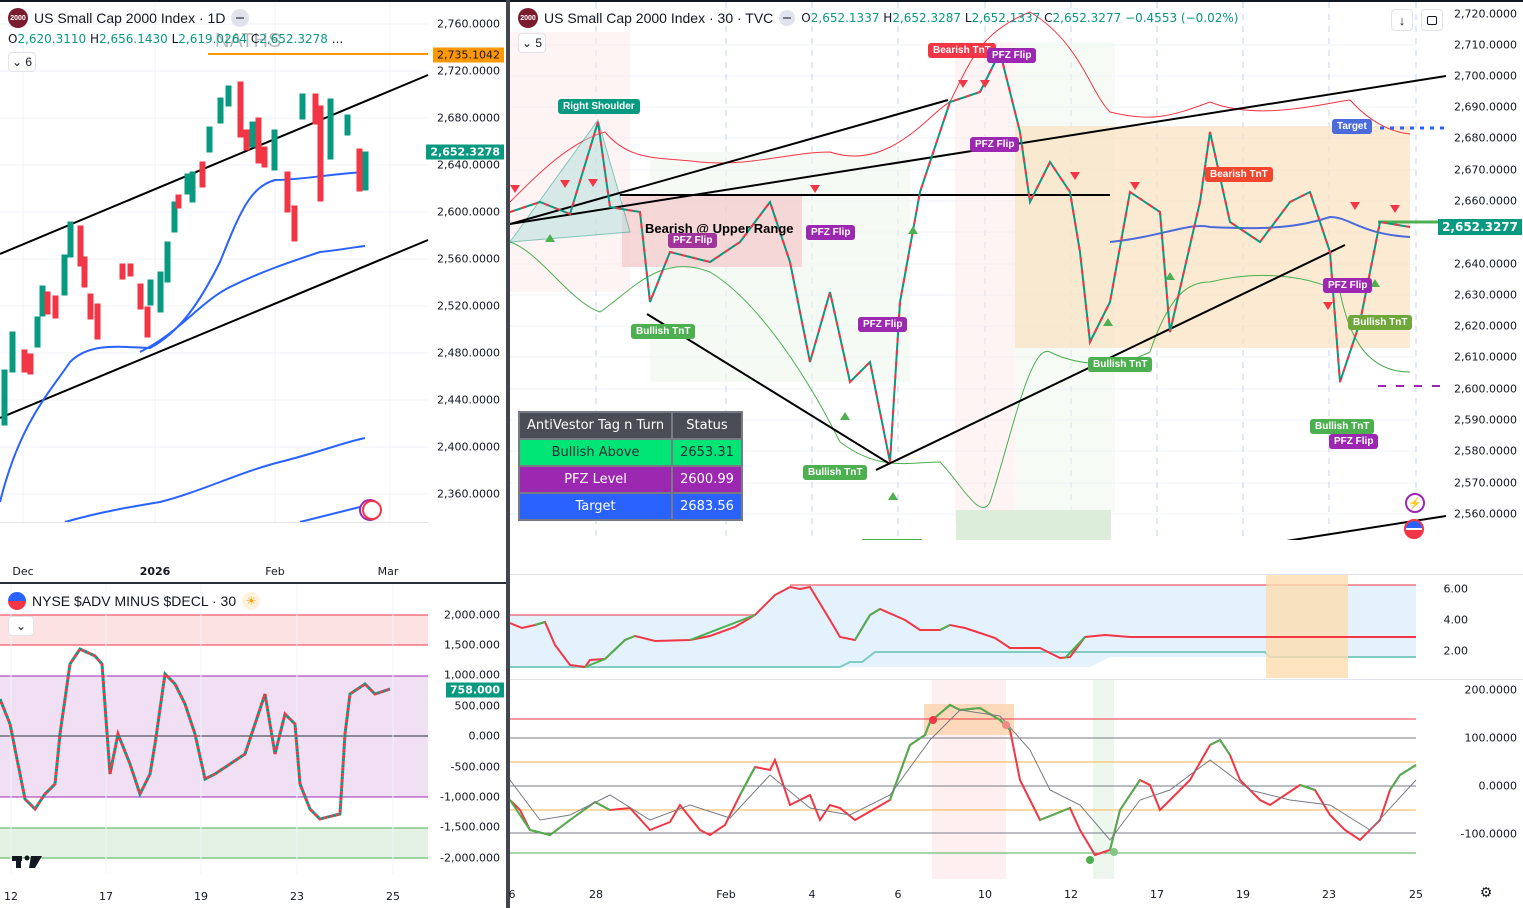 This screenshot has height=908, width=1523. Describe the element at coordinates (1414, 529) in the screenshot. I see `us-flag-event-icon` at that location.